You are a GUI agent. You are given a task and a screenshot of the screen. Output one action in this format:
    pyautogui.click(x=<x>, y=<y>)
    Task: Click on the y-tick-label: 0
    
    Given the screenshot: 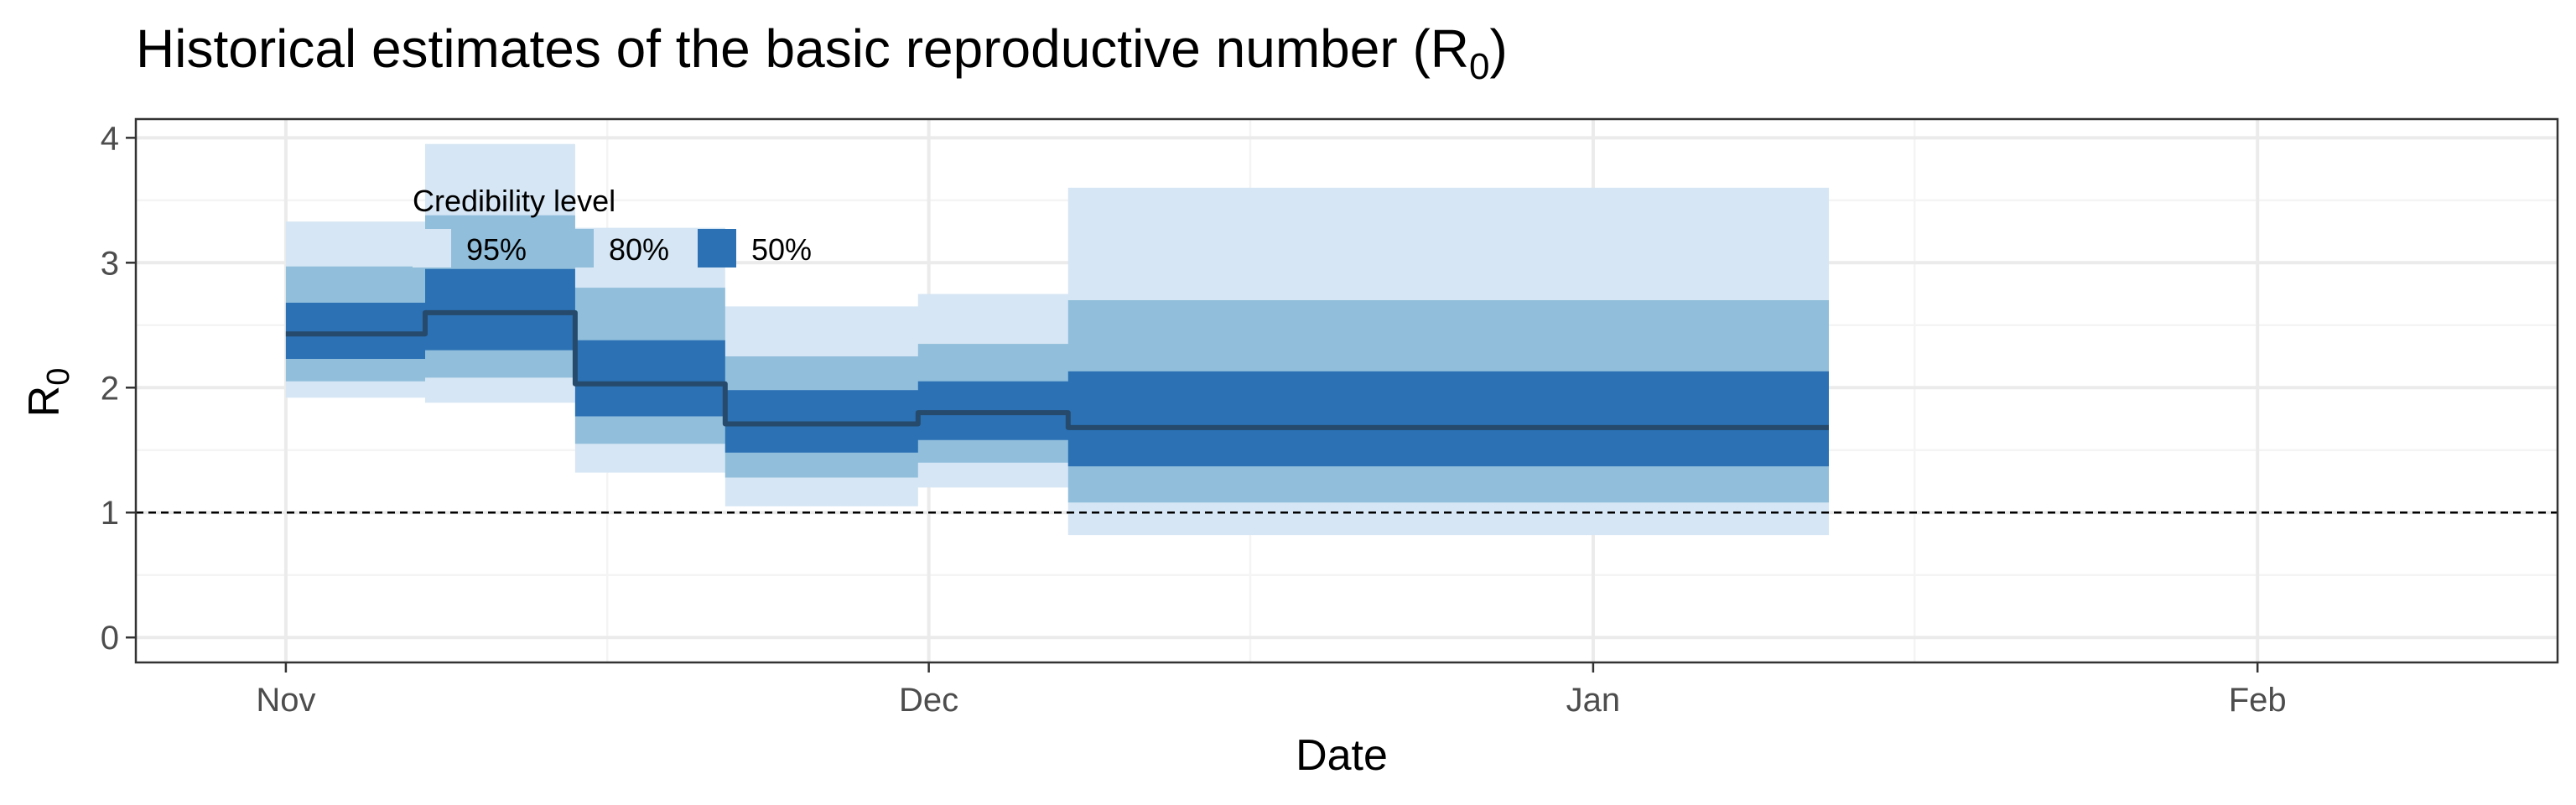 What is the action you would take?
    pyautogui.click(x=110, y=638)
    